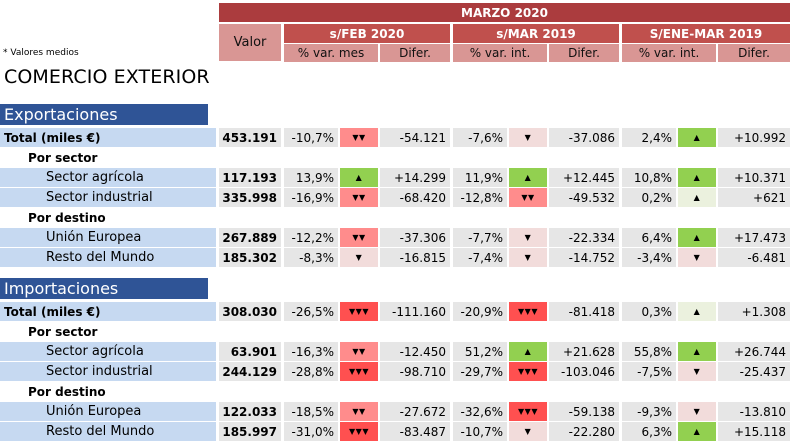 This screenshot has height=442, width=790. I want to click on value-cell: 244.129, so click(250, 371).